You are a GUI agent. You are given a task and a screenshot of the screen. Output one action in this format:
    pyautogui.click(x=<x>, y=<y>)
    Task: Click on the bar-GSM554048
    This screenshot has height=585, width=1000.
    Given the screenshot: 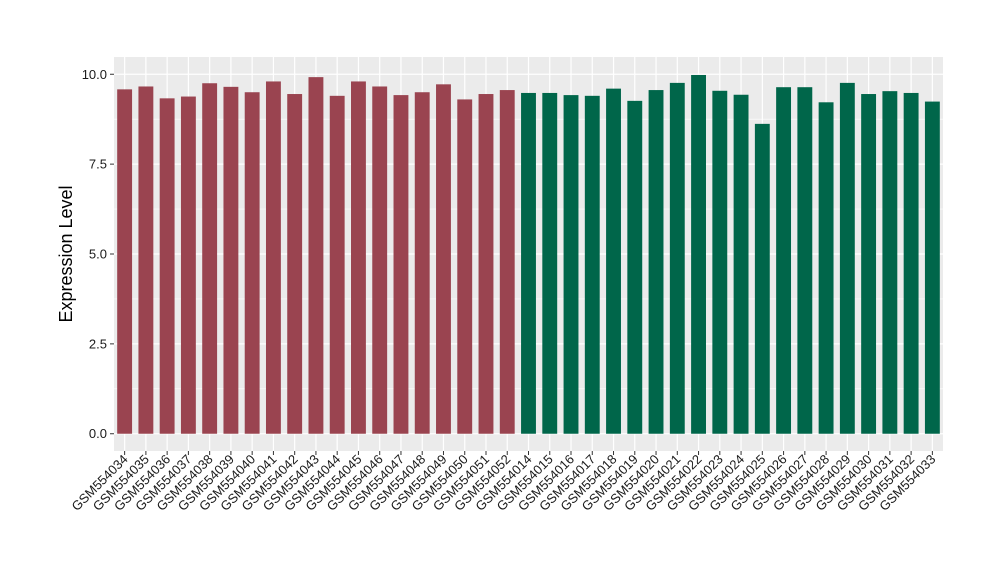 What is the action you would take?
    pyautogui.click(x=422, y=263)
    